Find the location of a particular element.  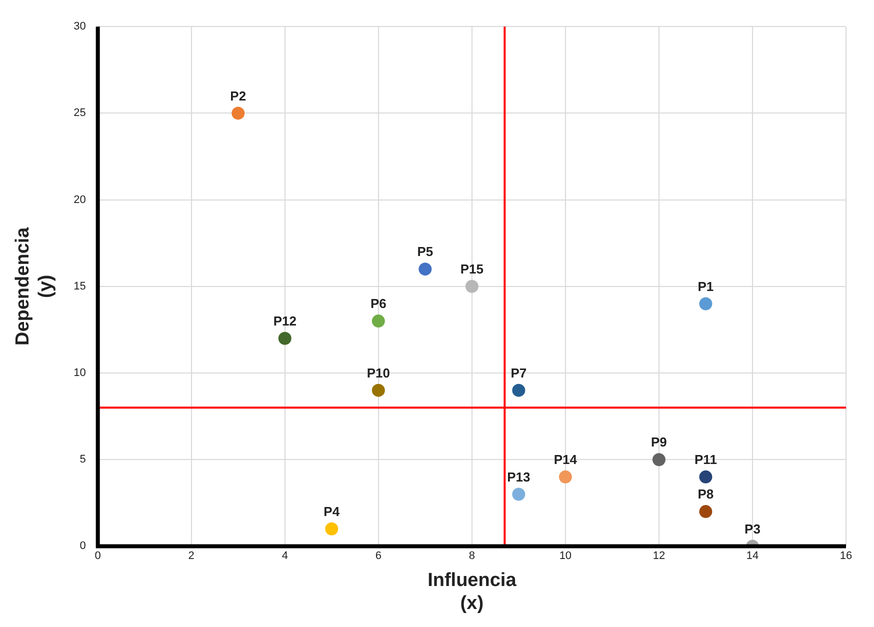

x-tick-label: 8 is located at coordinates (471, 556).